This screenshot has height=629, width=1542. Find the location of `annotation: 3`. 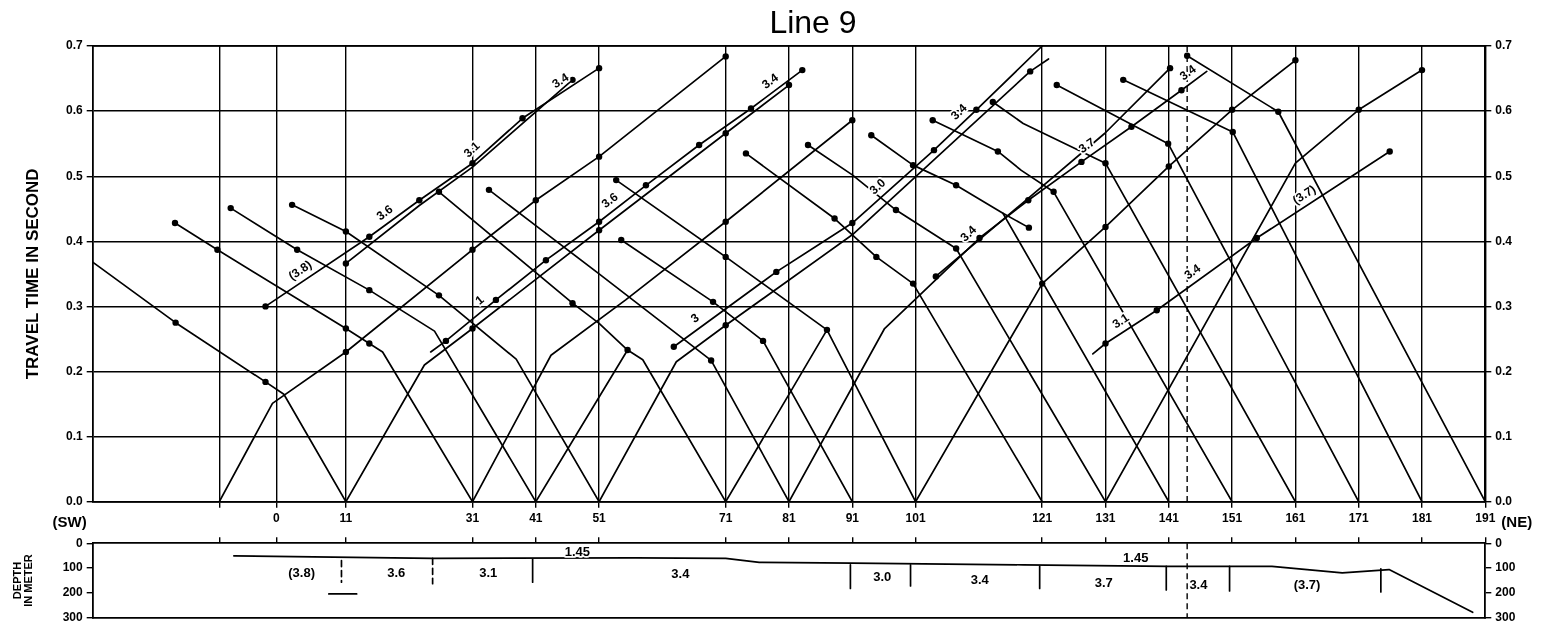

annotation: 3 is located at coordinates (694, 318).